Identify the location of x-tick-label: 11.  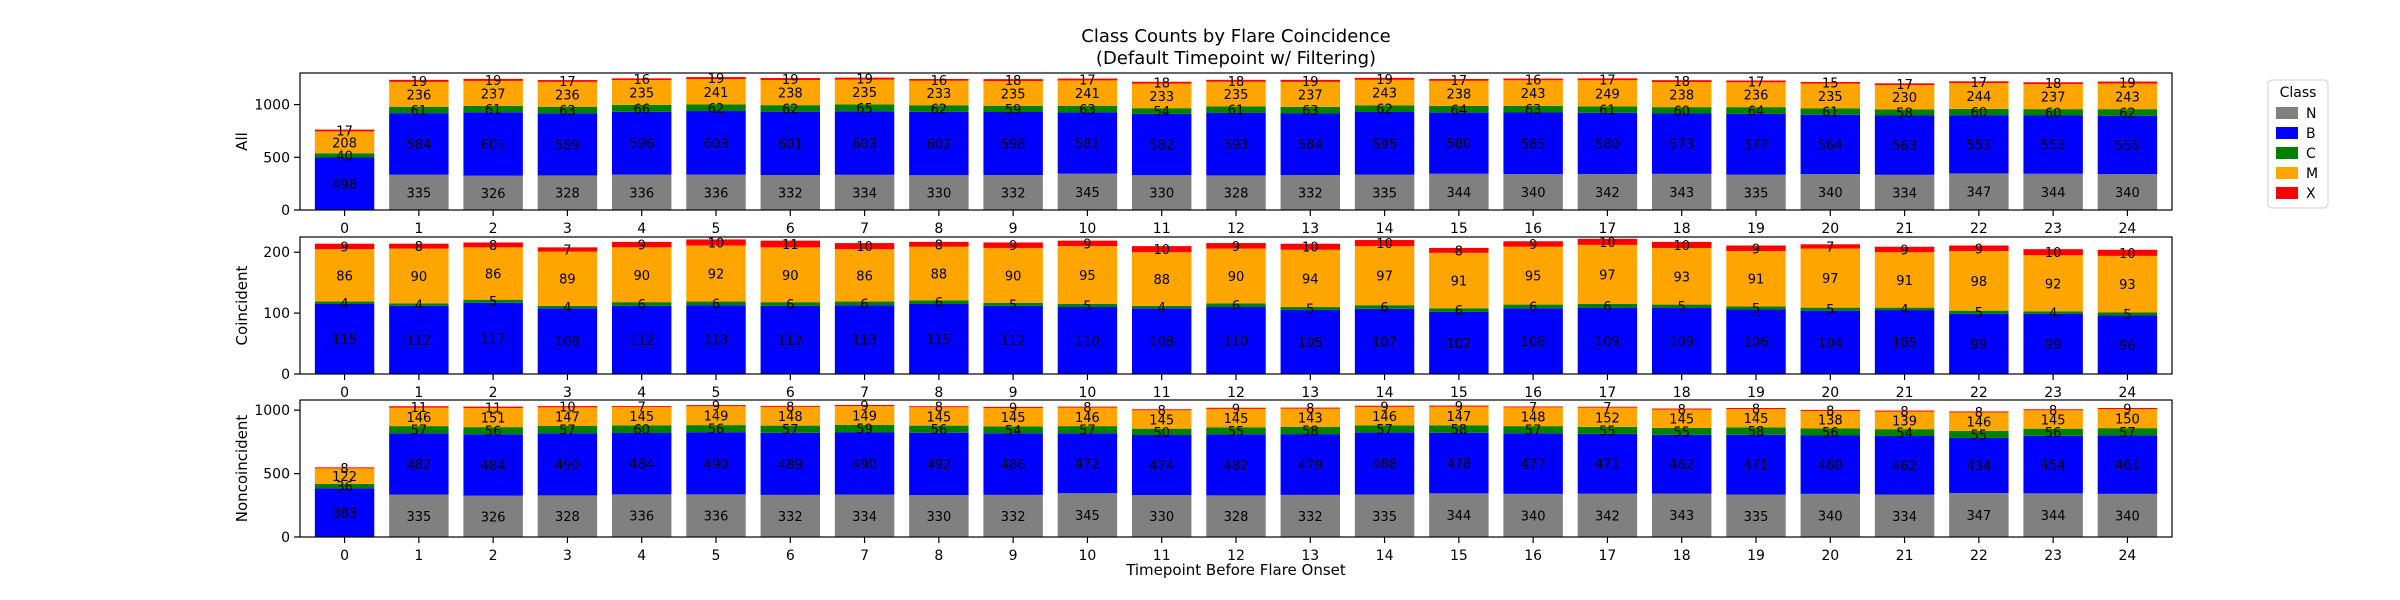
(1162, 556).